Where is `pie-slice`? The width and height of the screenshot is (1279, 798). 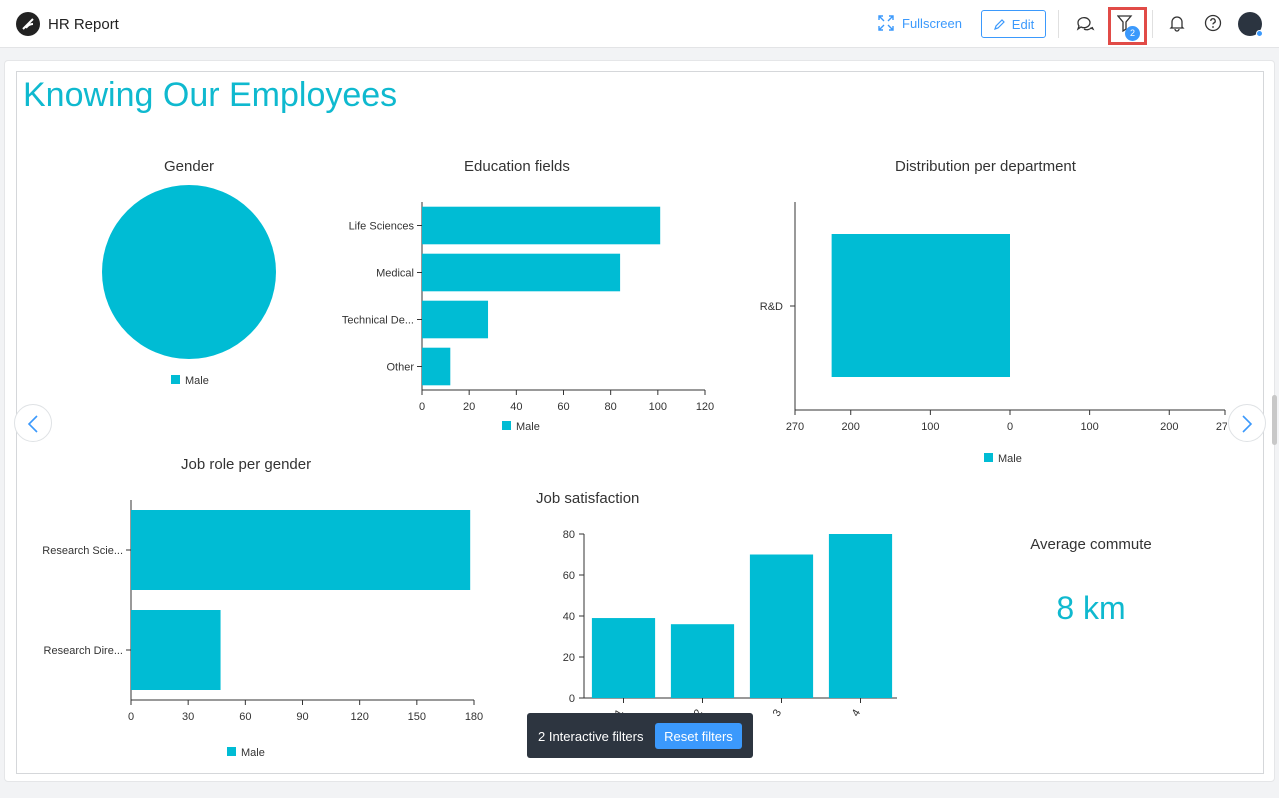 pie-slice is located at coordinates (189, 272).